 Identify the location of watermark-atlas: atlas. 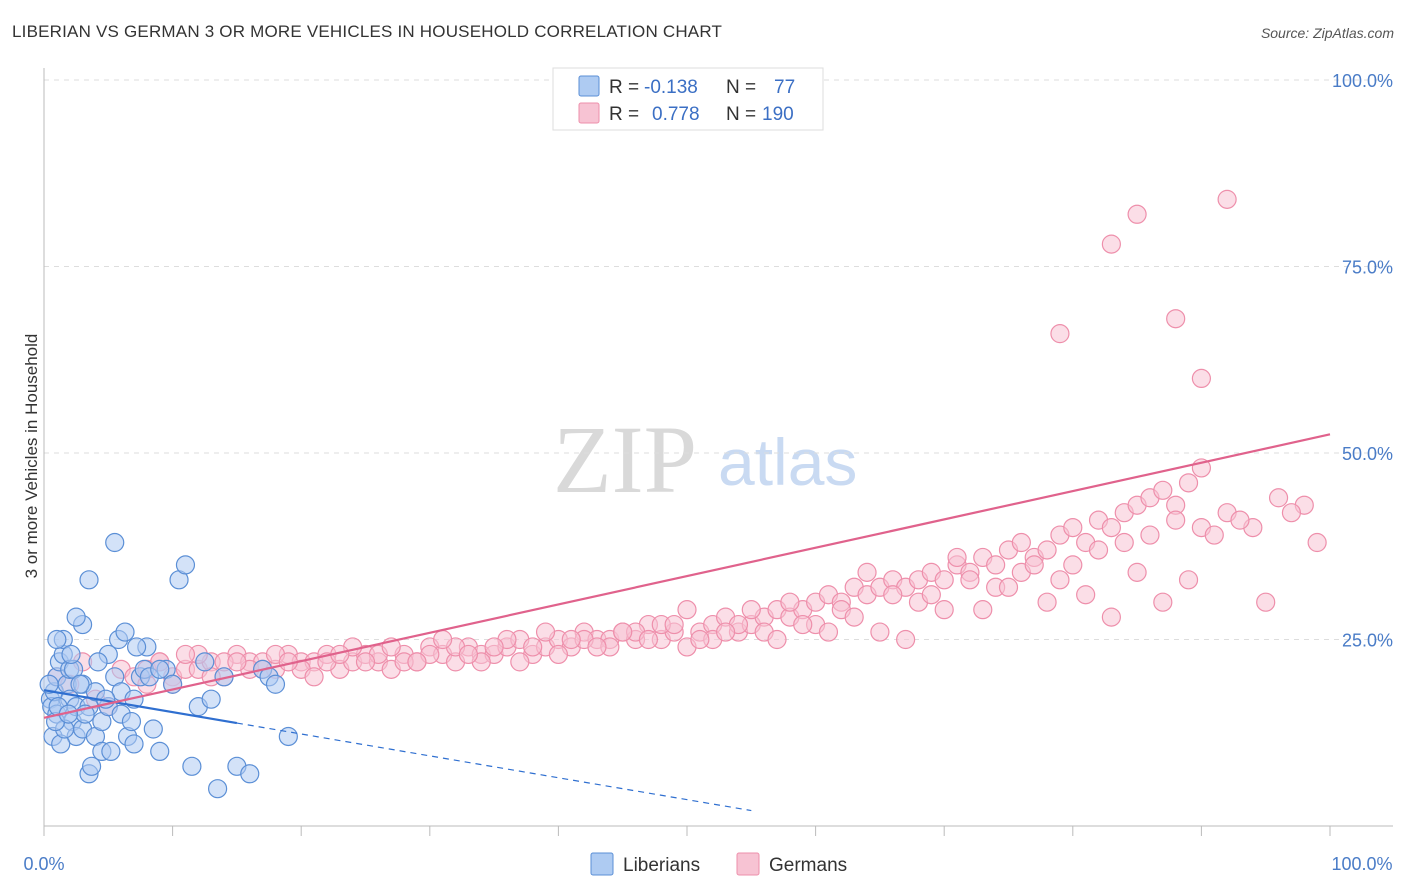
(787, 462).